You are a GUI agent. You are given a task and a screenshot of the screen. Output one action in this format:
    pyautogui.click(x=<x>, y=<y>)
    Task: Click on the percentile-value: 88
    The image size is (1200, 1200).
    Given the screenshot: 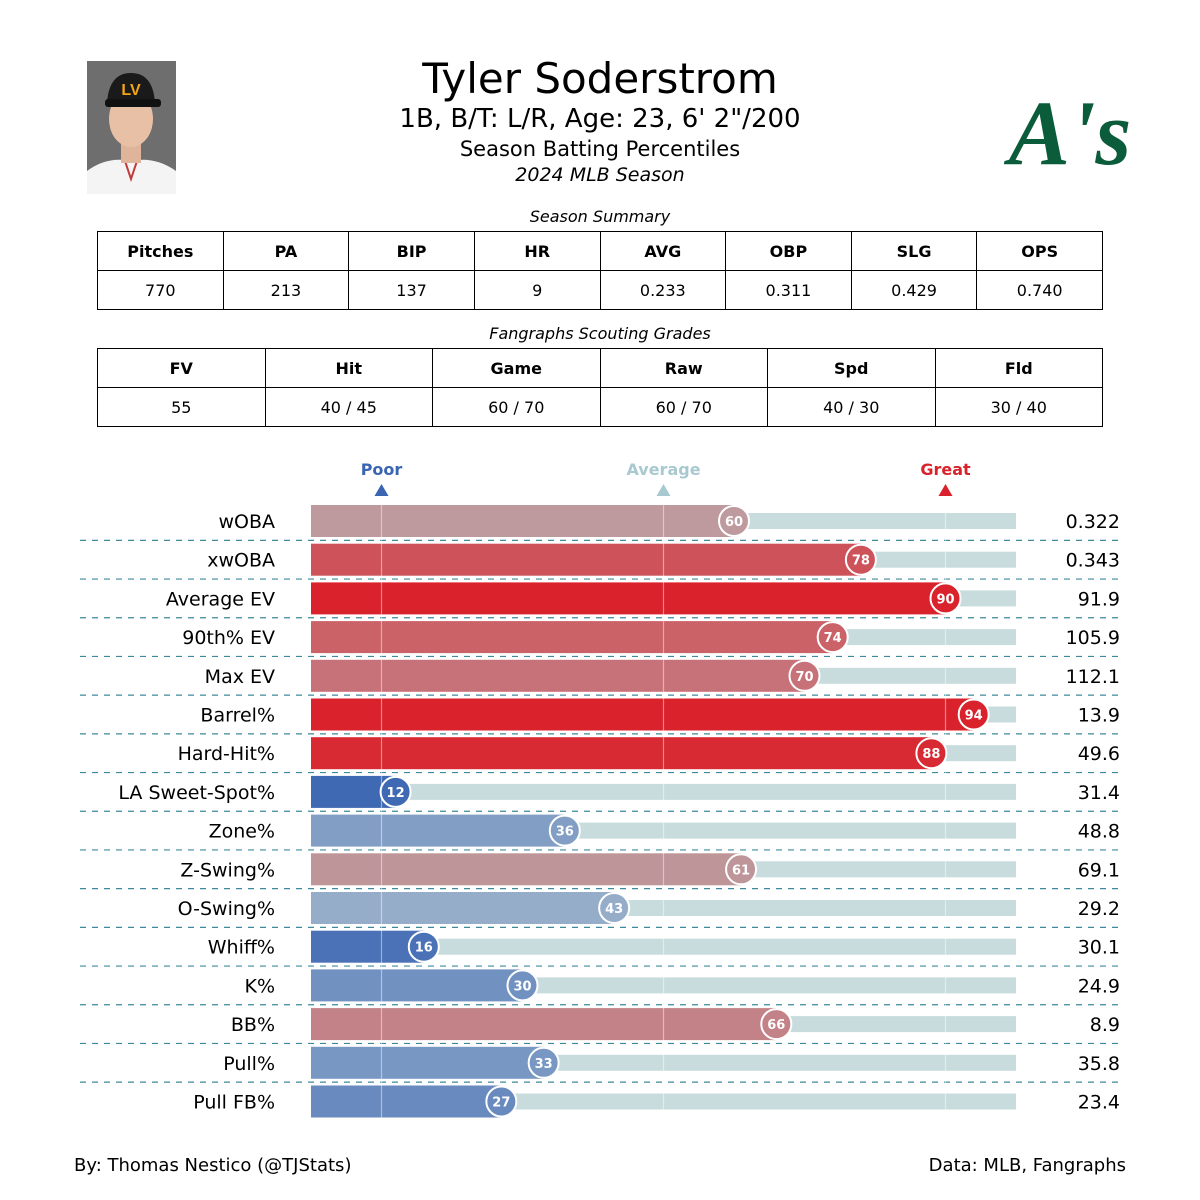 What is the action you would take?
    pyautogui.click(x=931, y=754)
    